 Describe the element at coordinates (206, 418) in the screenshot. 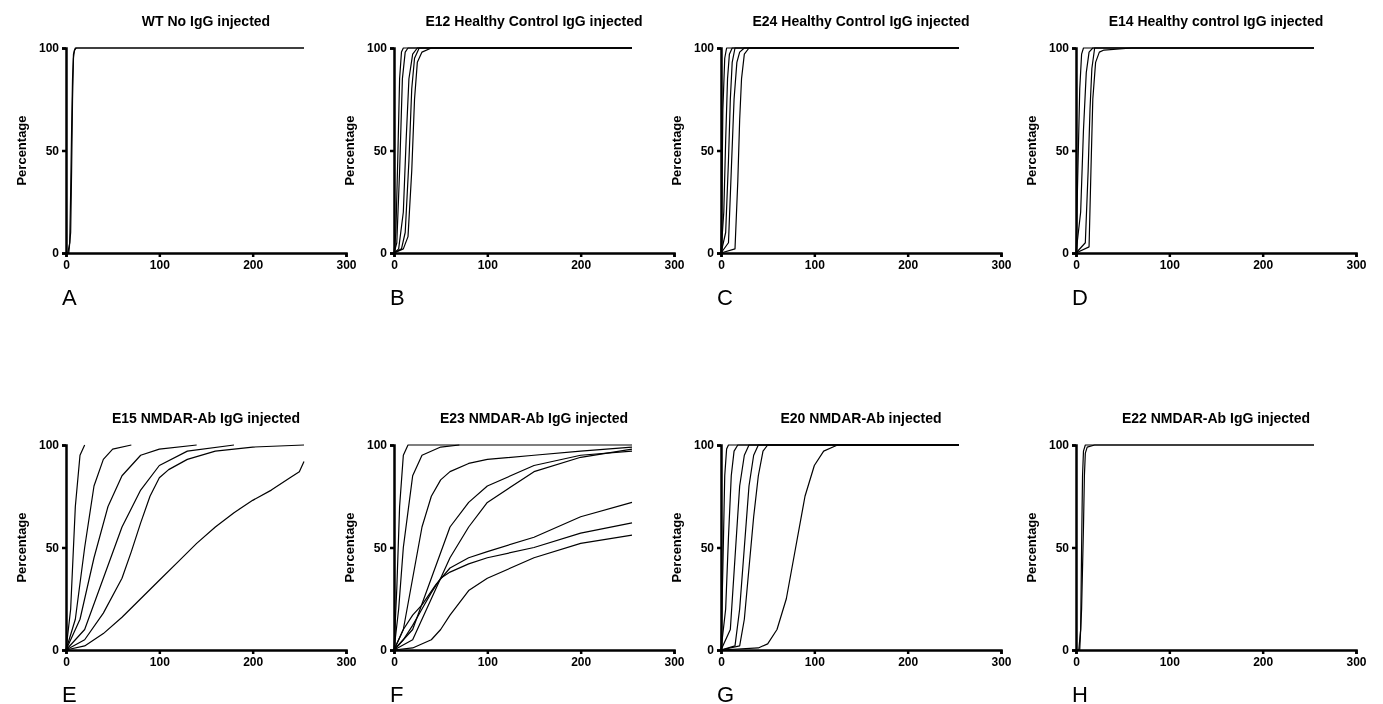

I see `chart-title: E15 NMDAR-Ab IgG injected` at that location.